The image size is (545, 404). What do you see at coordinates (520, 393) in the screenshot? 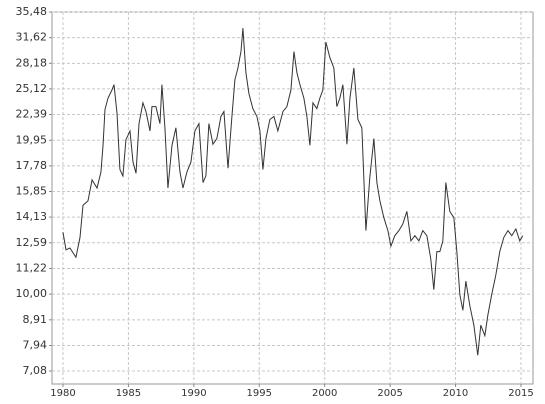
I see `x-tick-label: 2015` at bounding box center [520, 393].